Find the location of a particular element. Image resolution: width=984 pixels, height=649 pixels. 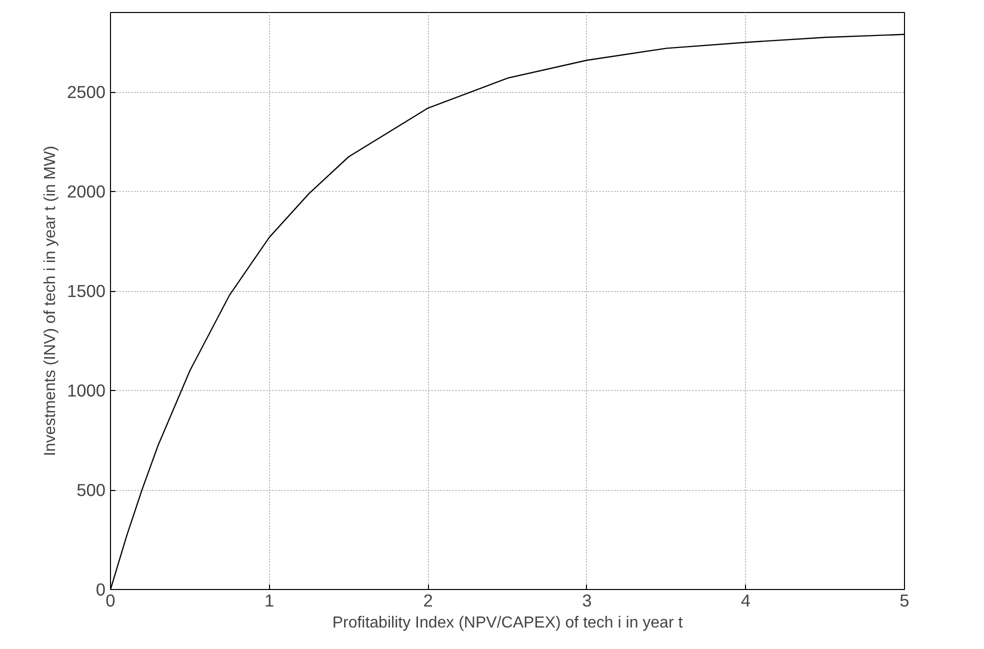

x-tick-label: 1 is located at coordinates (269, 600).